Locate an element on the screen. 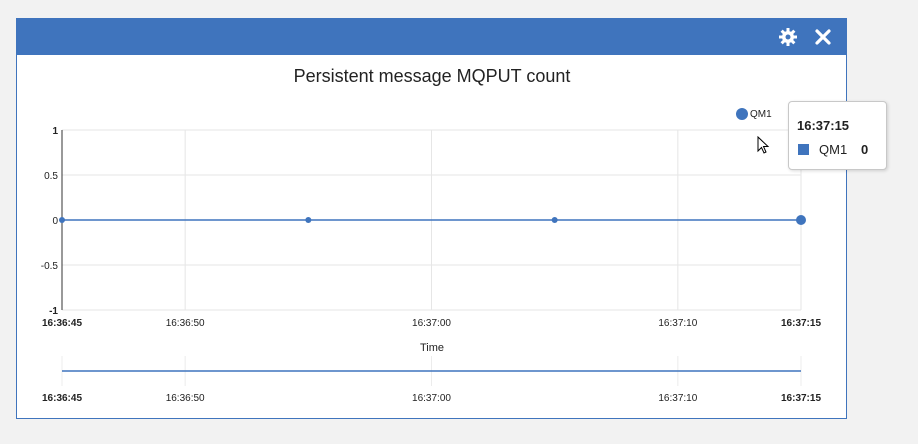 This screenshot has width=918, height=444. x-axis-label: Time is located at coordinates (432, 348).